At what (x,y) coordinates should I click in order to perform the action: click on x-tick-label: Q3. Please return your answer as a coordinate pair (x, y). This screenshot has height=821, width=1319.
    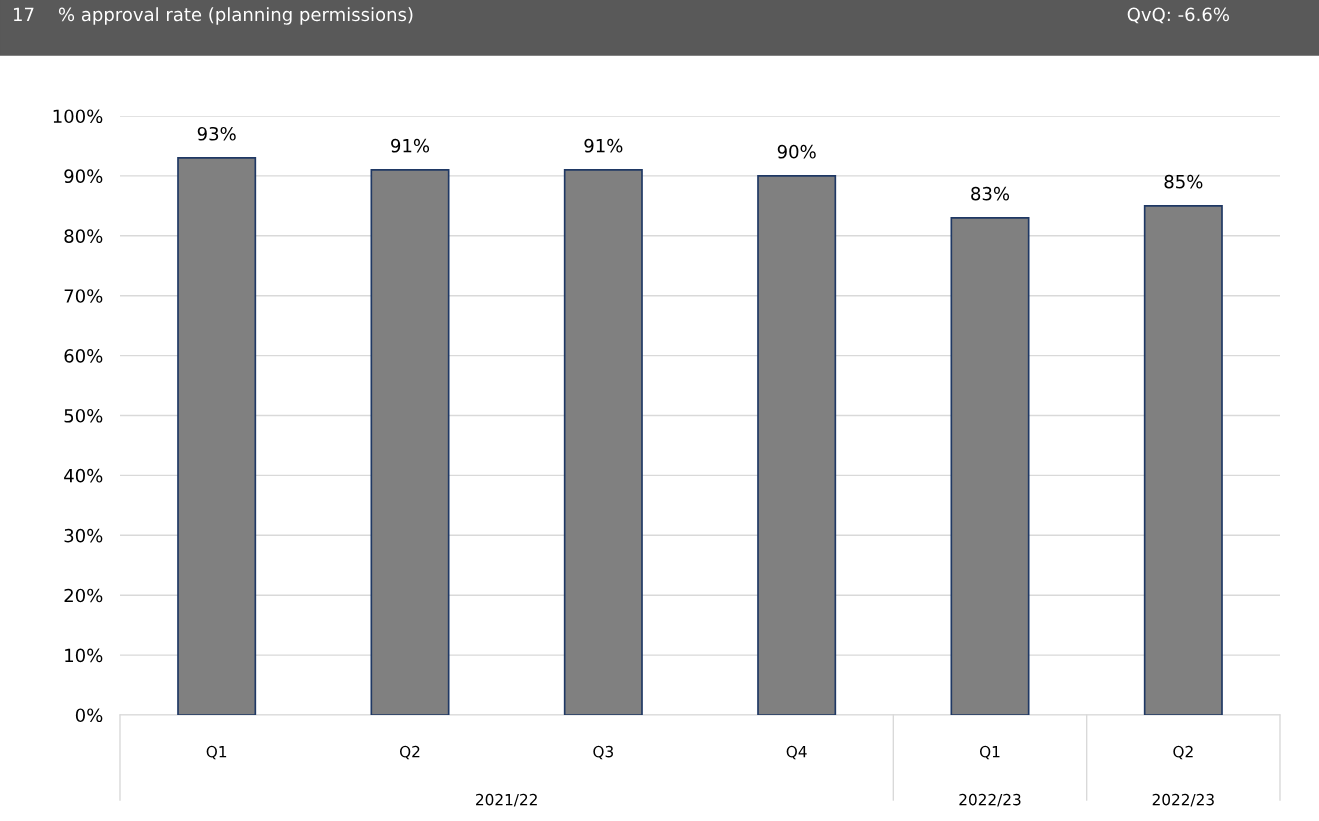
    Looking at the image, I should click on (603, 752).